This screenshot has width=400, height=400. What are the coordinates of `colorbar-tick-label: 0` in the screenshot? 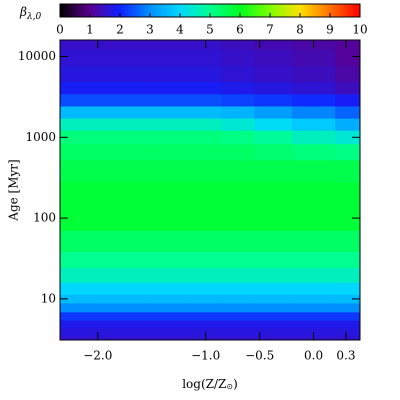 It's located at (60, 30).